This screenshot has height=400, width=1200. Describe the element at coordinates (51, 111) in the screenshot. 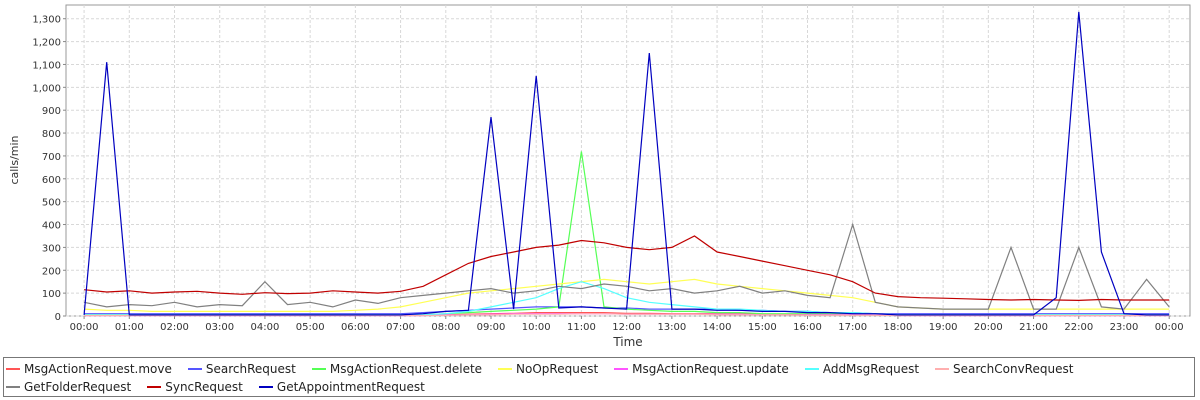

I see `y-tick-label: 900` at that location.